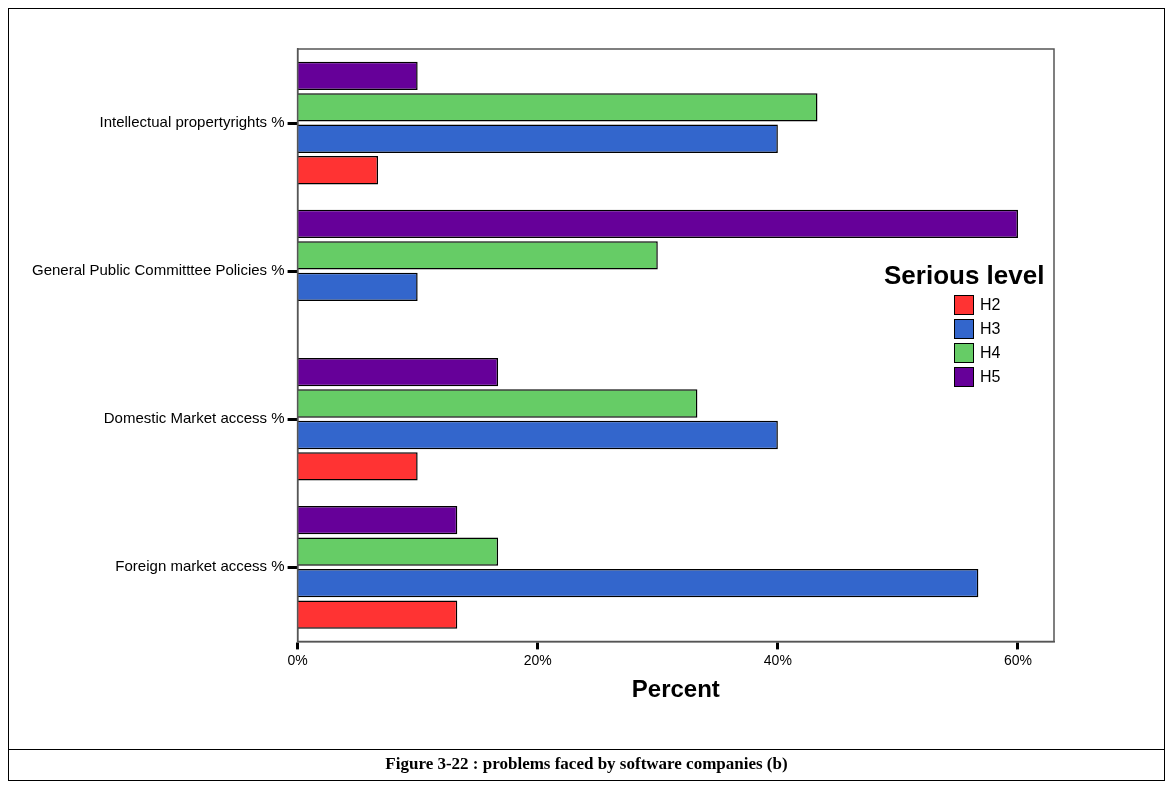 This screenshot has width=1171, height=787. Describe the element at coordinates (192, 122) in the screenshot. I see `y-tick-label: Intellectual propertyrights %` at that location.